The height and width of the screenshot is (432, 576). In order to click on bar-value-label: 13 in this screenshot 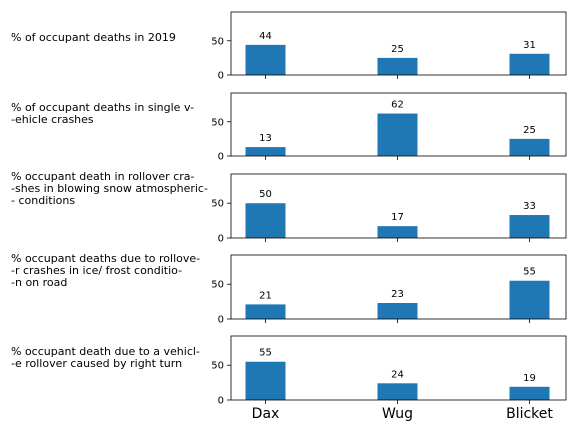, I will do `click(265, 138)`.